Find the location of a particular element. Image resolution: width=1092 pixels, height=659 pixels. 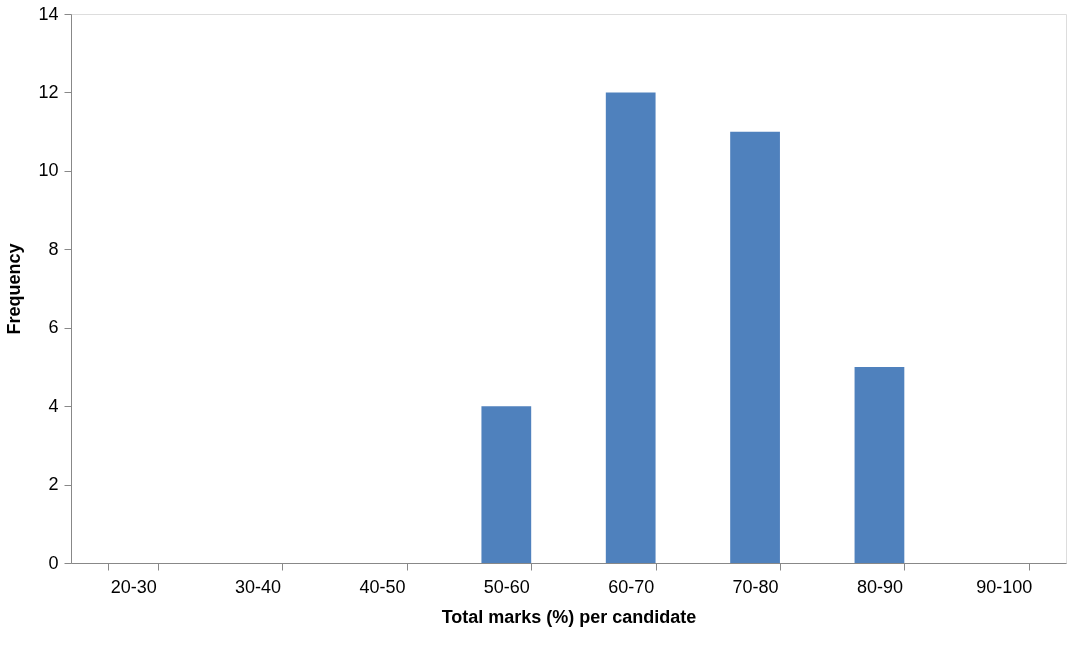

x-axis-title: Total marks (%) per candidate is located at coordinates (569, 616).